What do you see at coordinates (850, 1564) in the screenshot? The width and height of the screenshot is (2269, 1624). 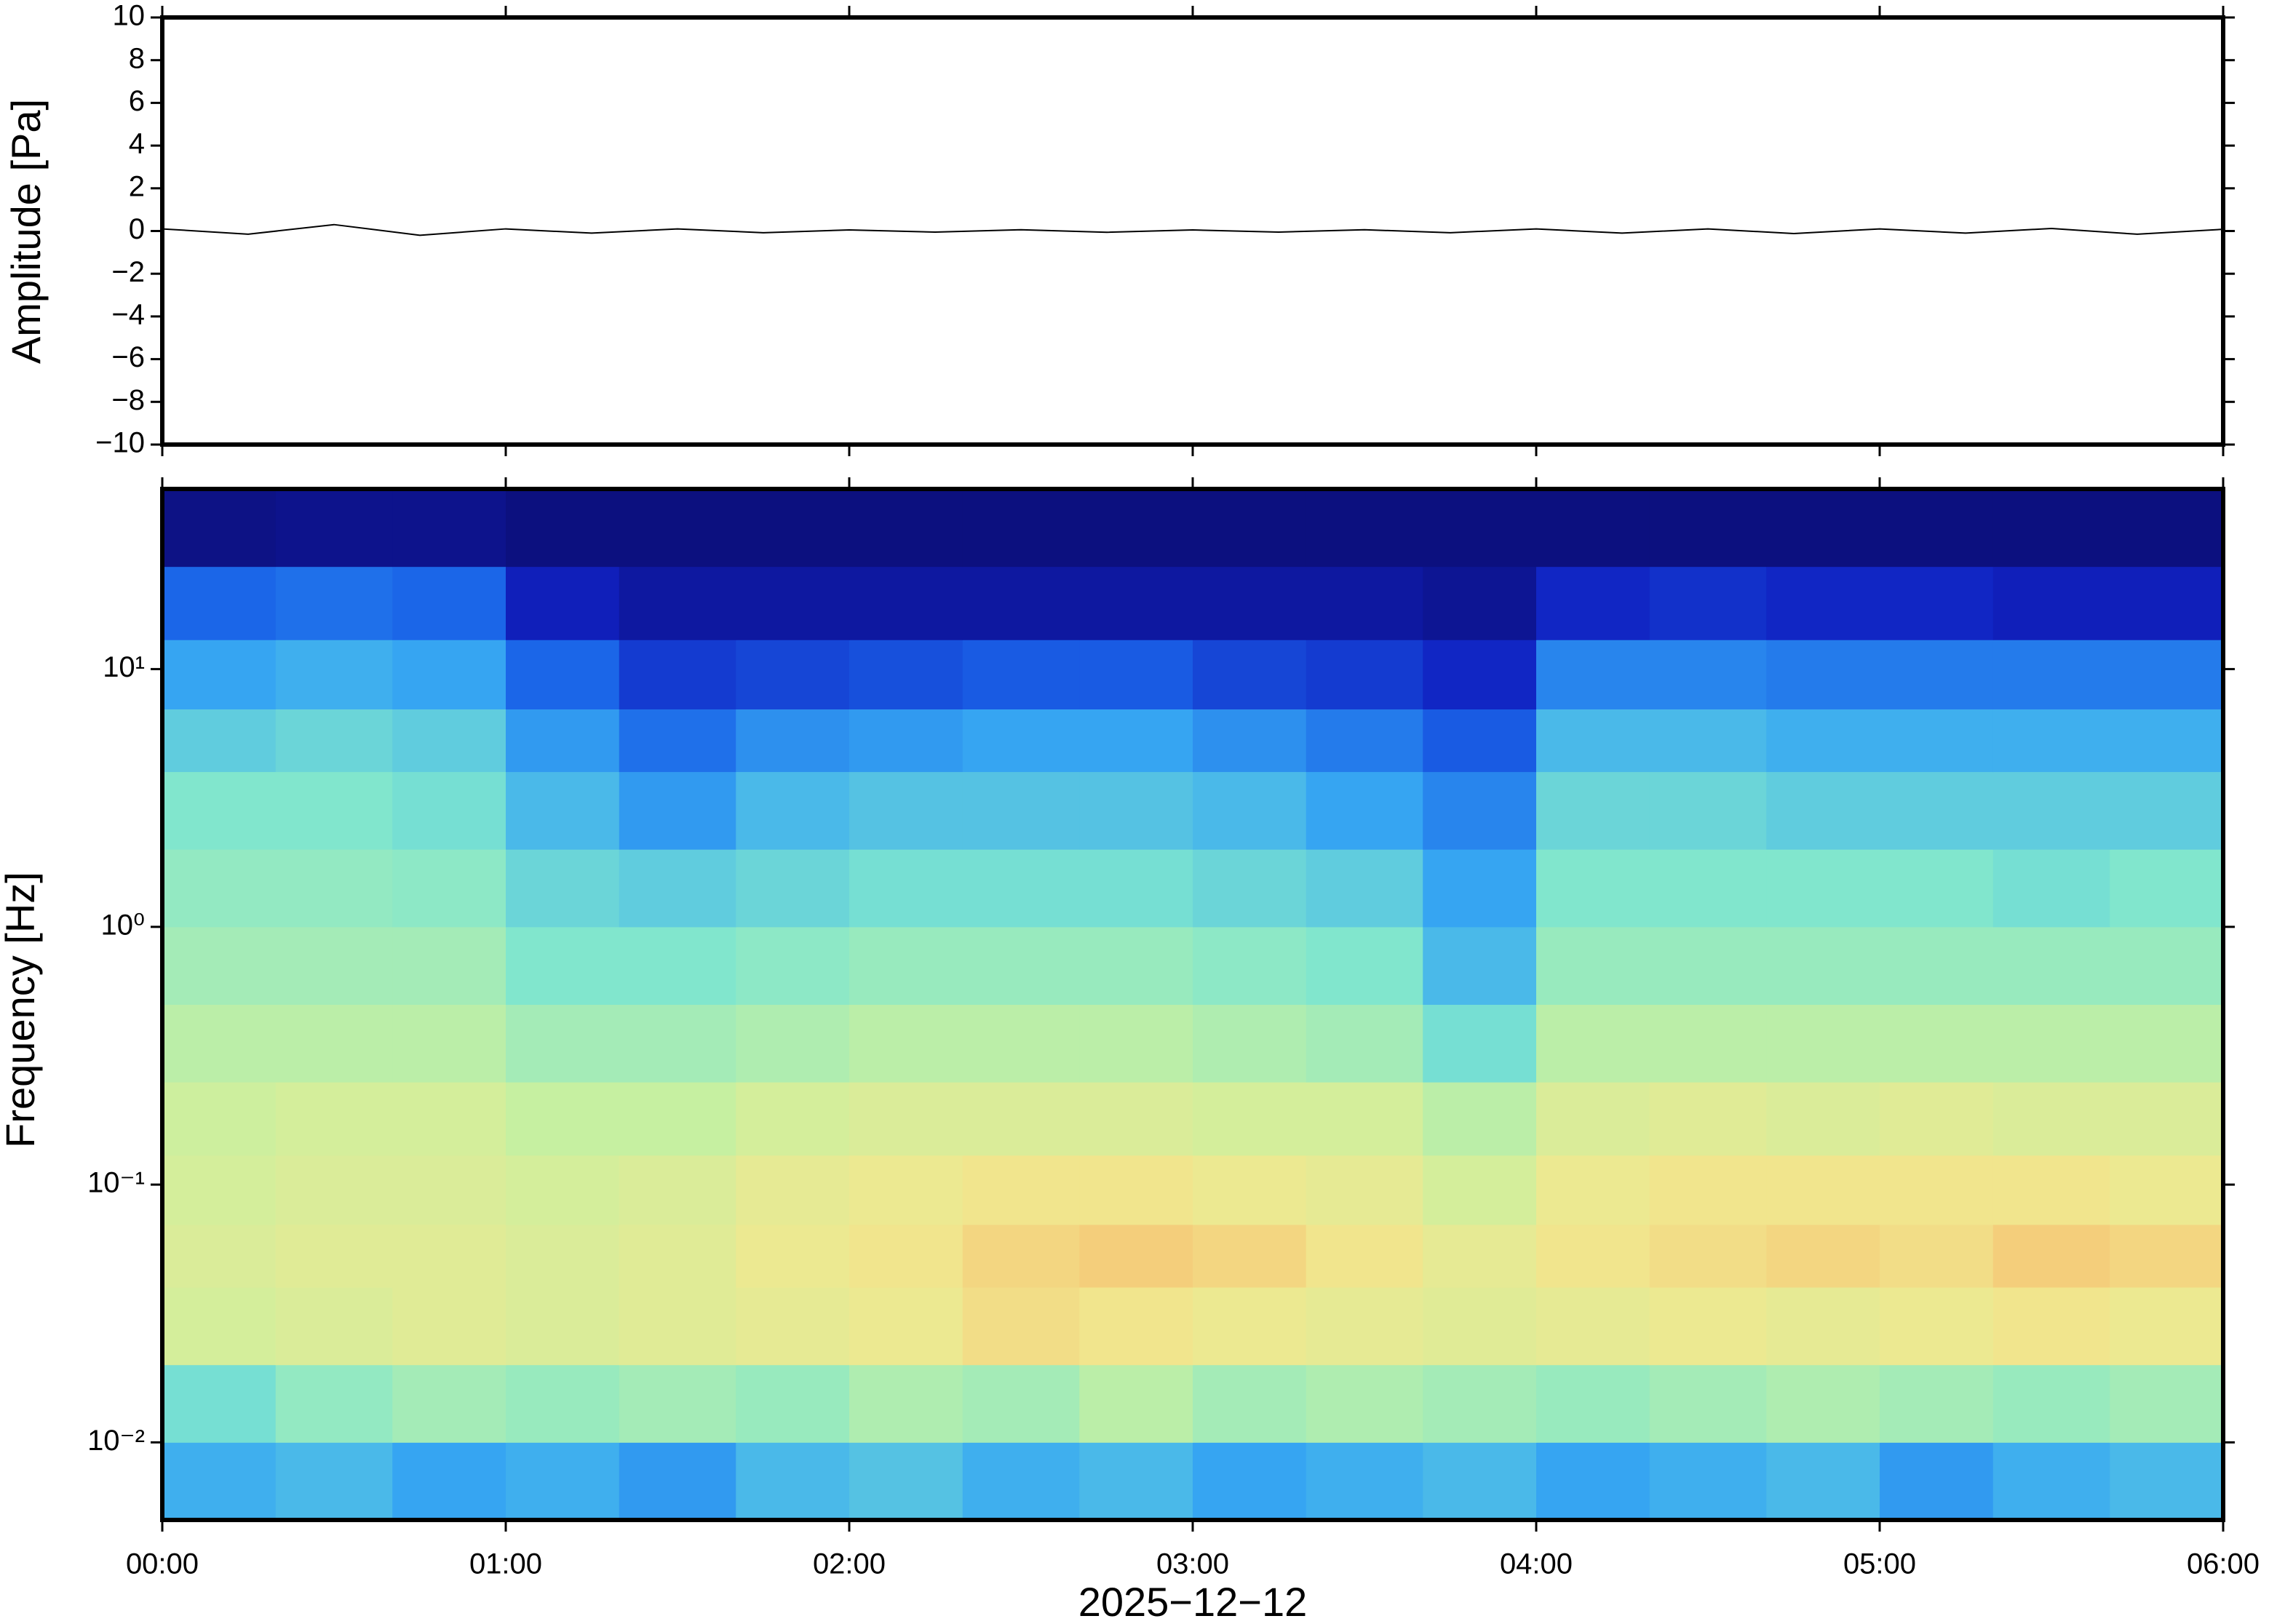 I see `x-tick-label: 02:00` at bounding box center [850, 1564].